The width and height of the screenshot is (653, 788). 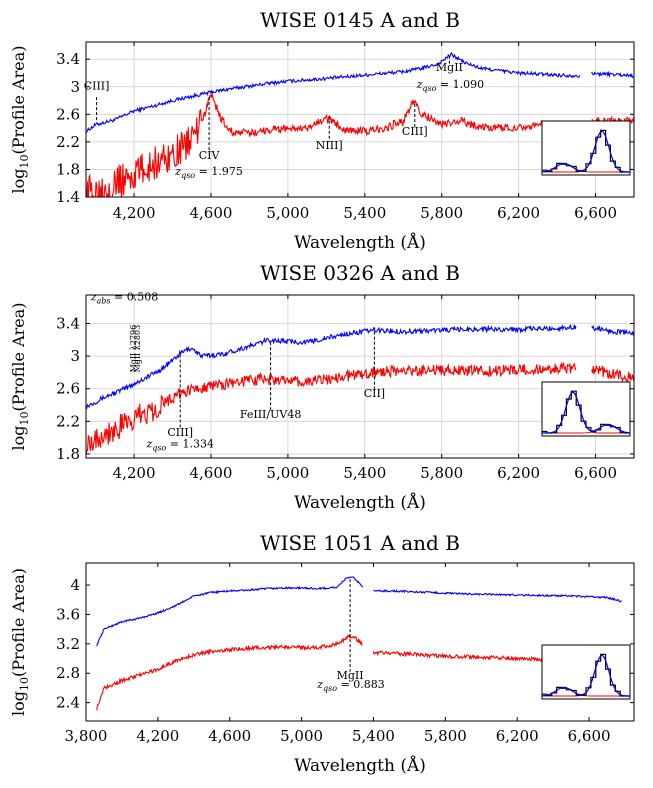 What do you see at coordinates (360, 20) in the screenshot?
I see `chart-title: WISE 0145 A and B` at bounding box center [360, 20].